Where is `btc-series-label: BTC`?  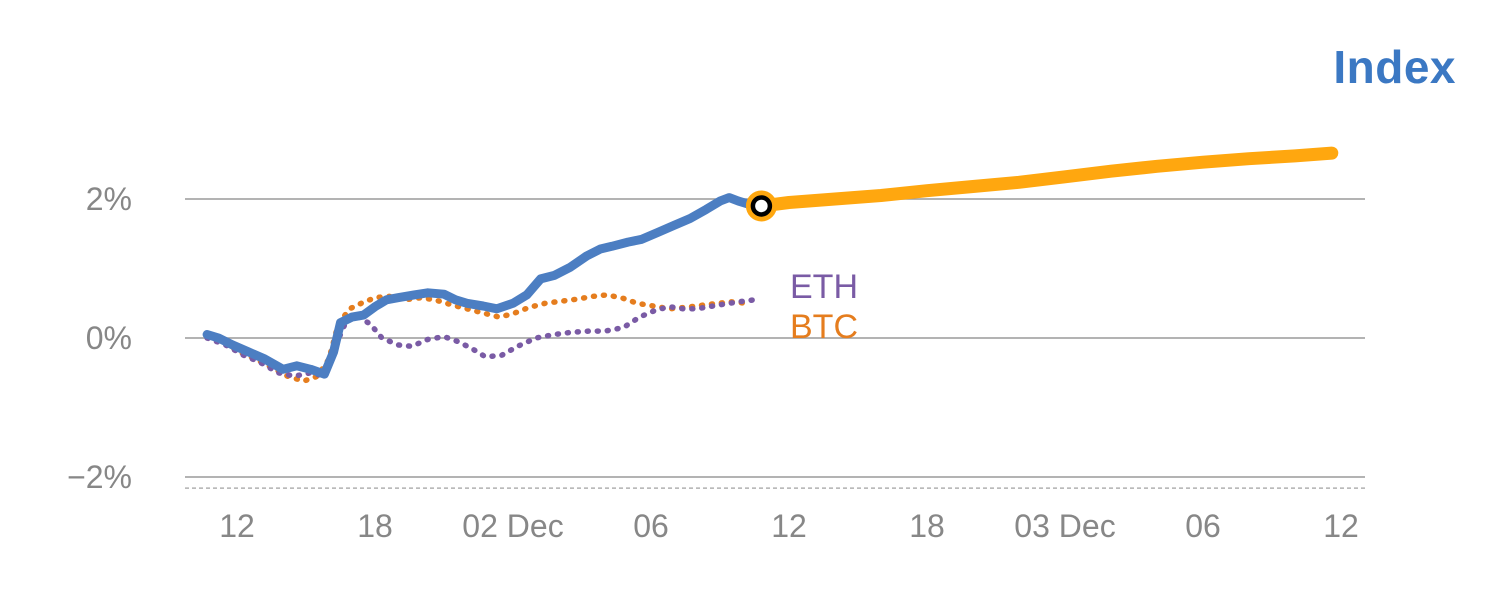 btc-series-label: BTC is located at coordinates (824, 327).